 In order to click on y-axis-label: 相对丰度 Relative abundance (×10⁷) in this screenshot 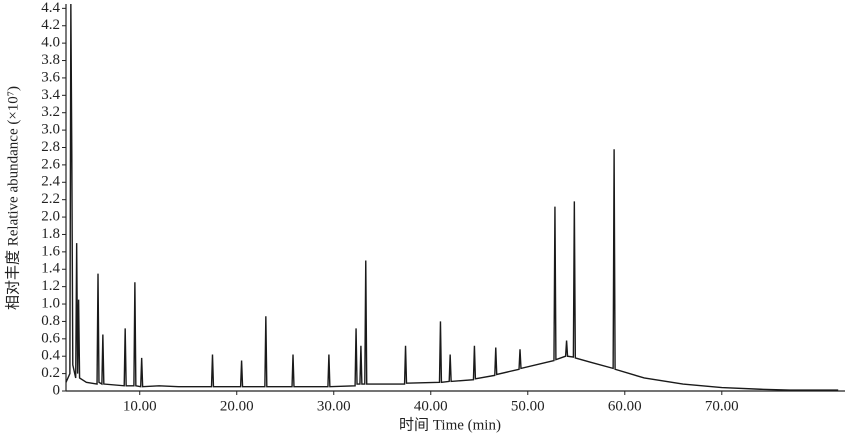, I will do `click(12, 198)`.